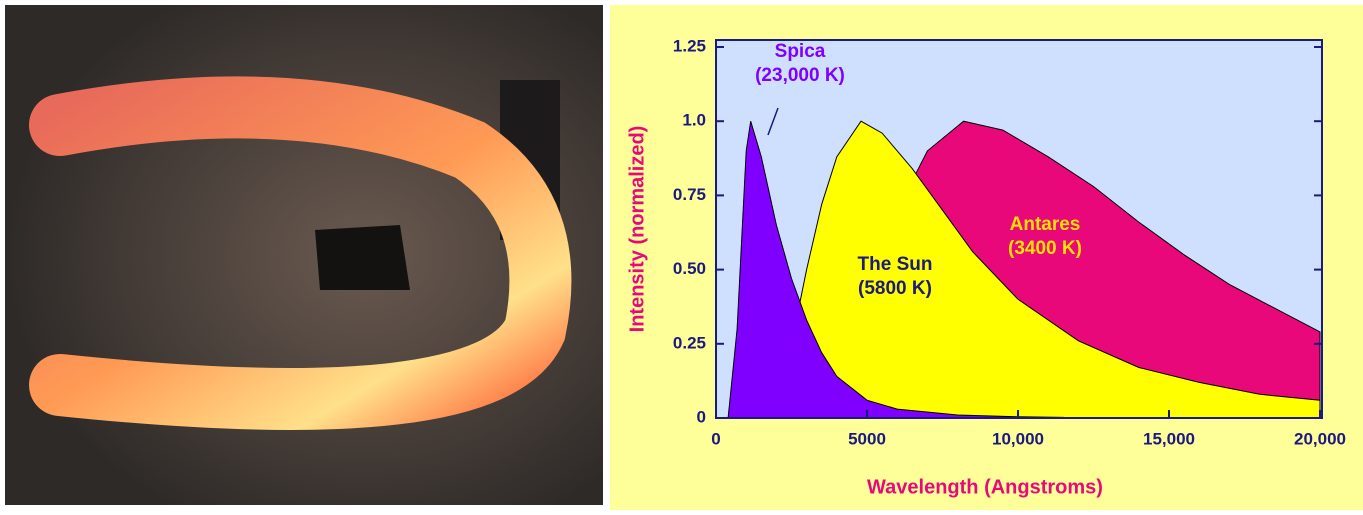 This screenshot has height=515, width=1363. What do you see at coordinates (689, 45) in the screenshot?
I see `y-tick-label: 1.25` at bounding box center [689, 45].